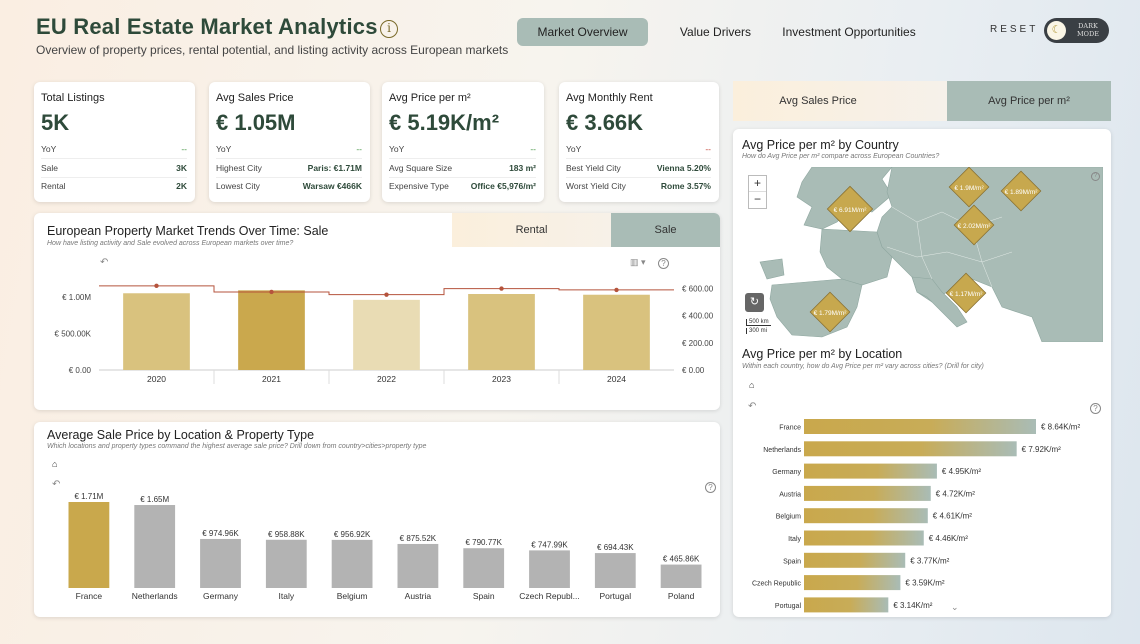 This screenshot has height=644, width=1140. I want to click on reset-button: RESET, so click(1014, 29).